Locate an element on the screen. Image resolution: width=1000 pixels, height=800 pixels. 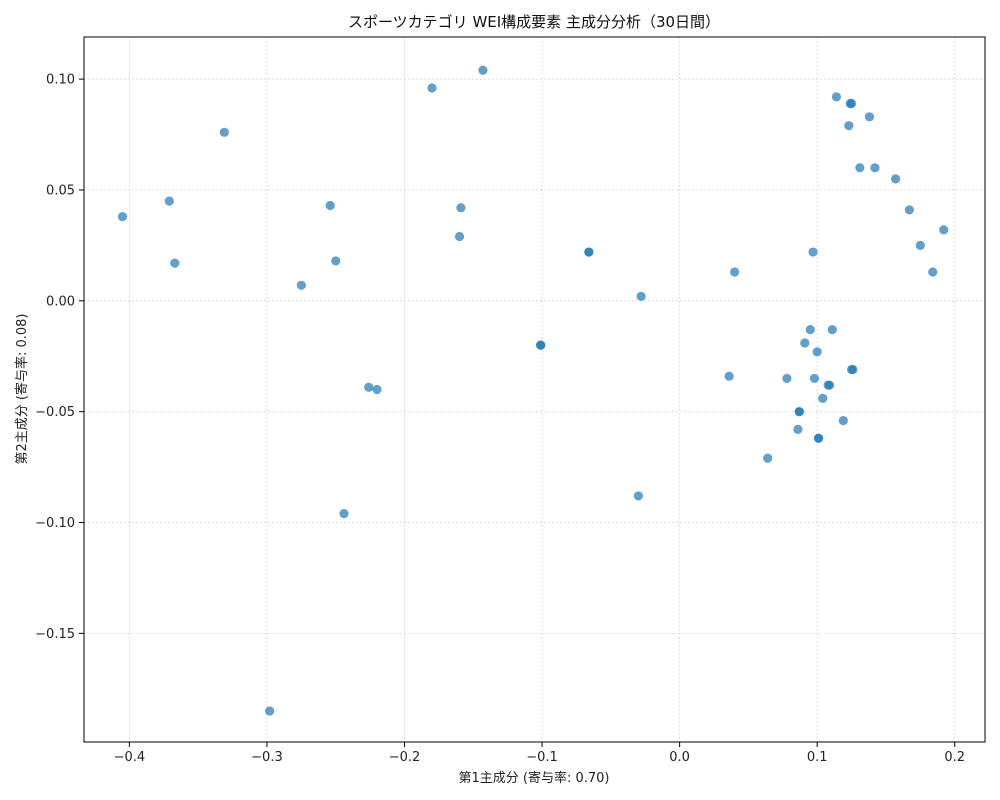
y-tick-label: 0.10 is located at coordinates (60, 80).